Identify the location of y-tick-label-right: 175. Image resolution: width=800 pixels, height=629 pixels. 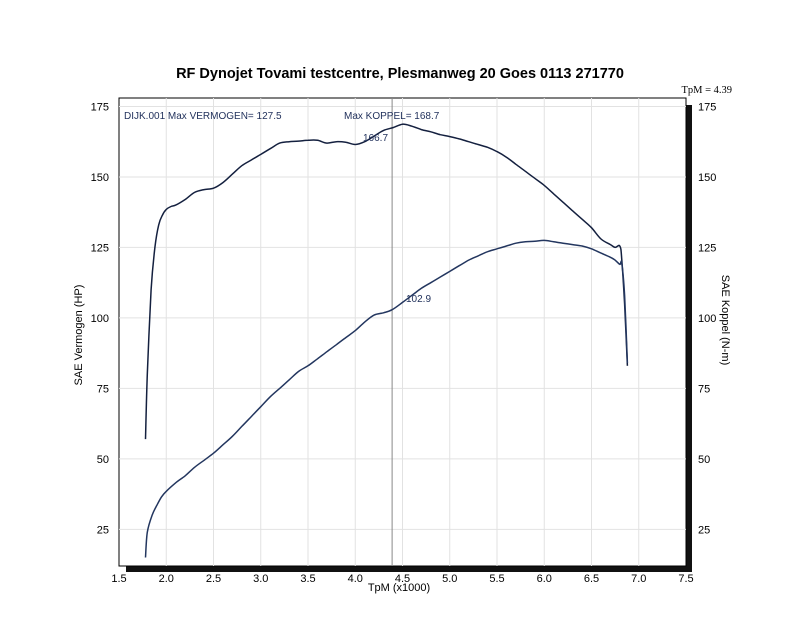
(707, 107).